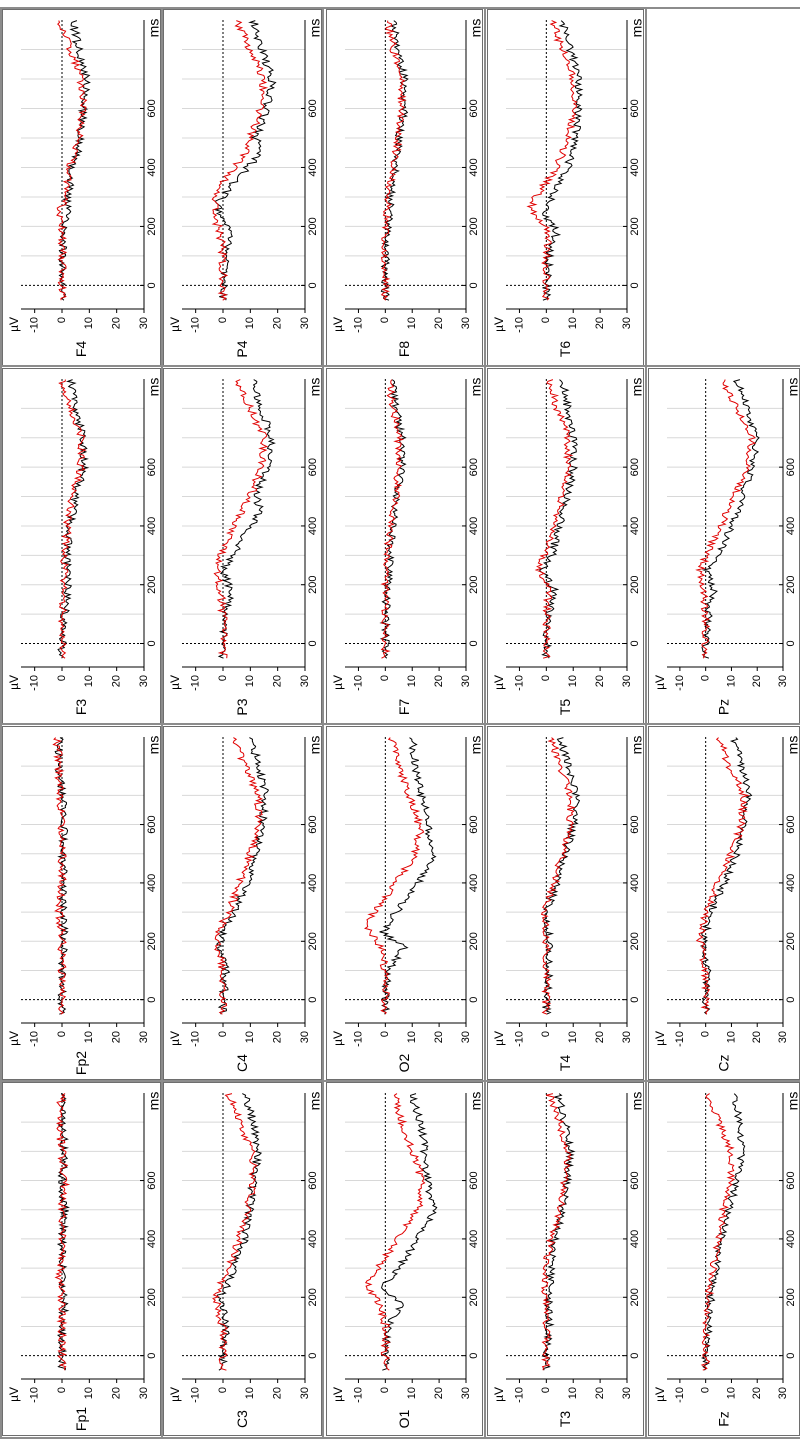 Image resolution: width=800 pixels, height=1439 pixels. Describe the element at coordinates (84, 547) in the screenshot. I see `channel-plot-f3: 0 200 400 600 ms -10 0 10 20 30 µV F3` at that location.